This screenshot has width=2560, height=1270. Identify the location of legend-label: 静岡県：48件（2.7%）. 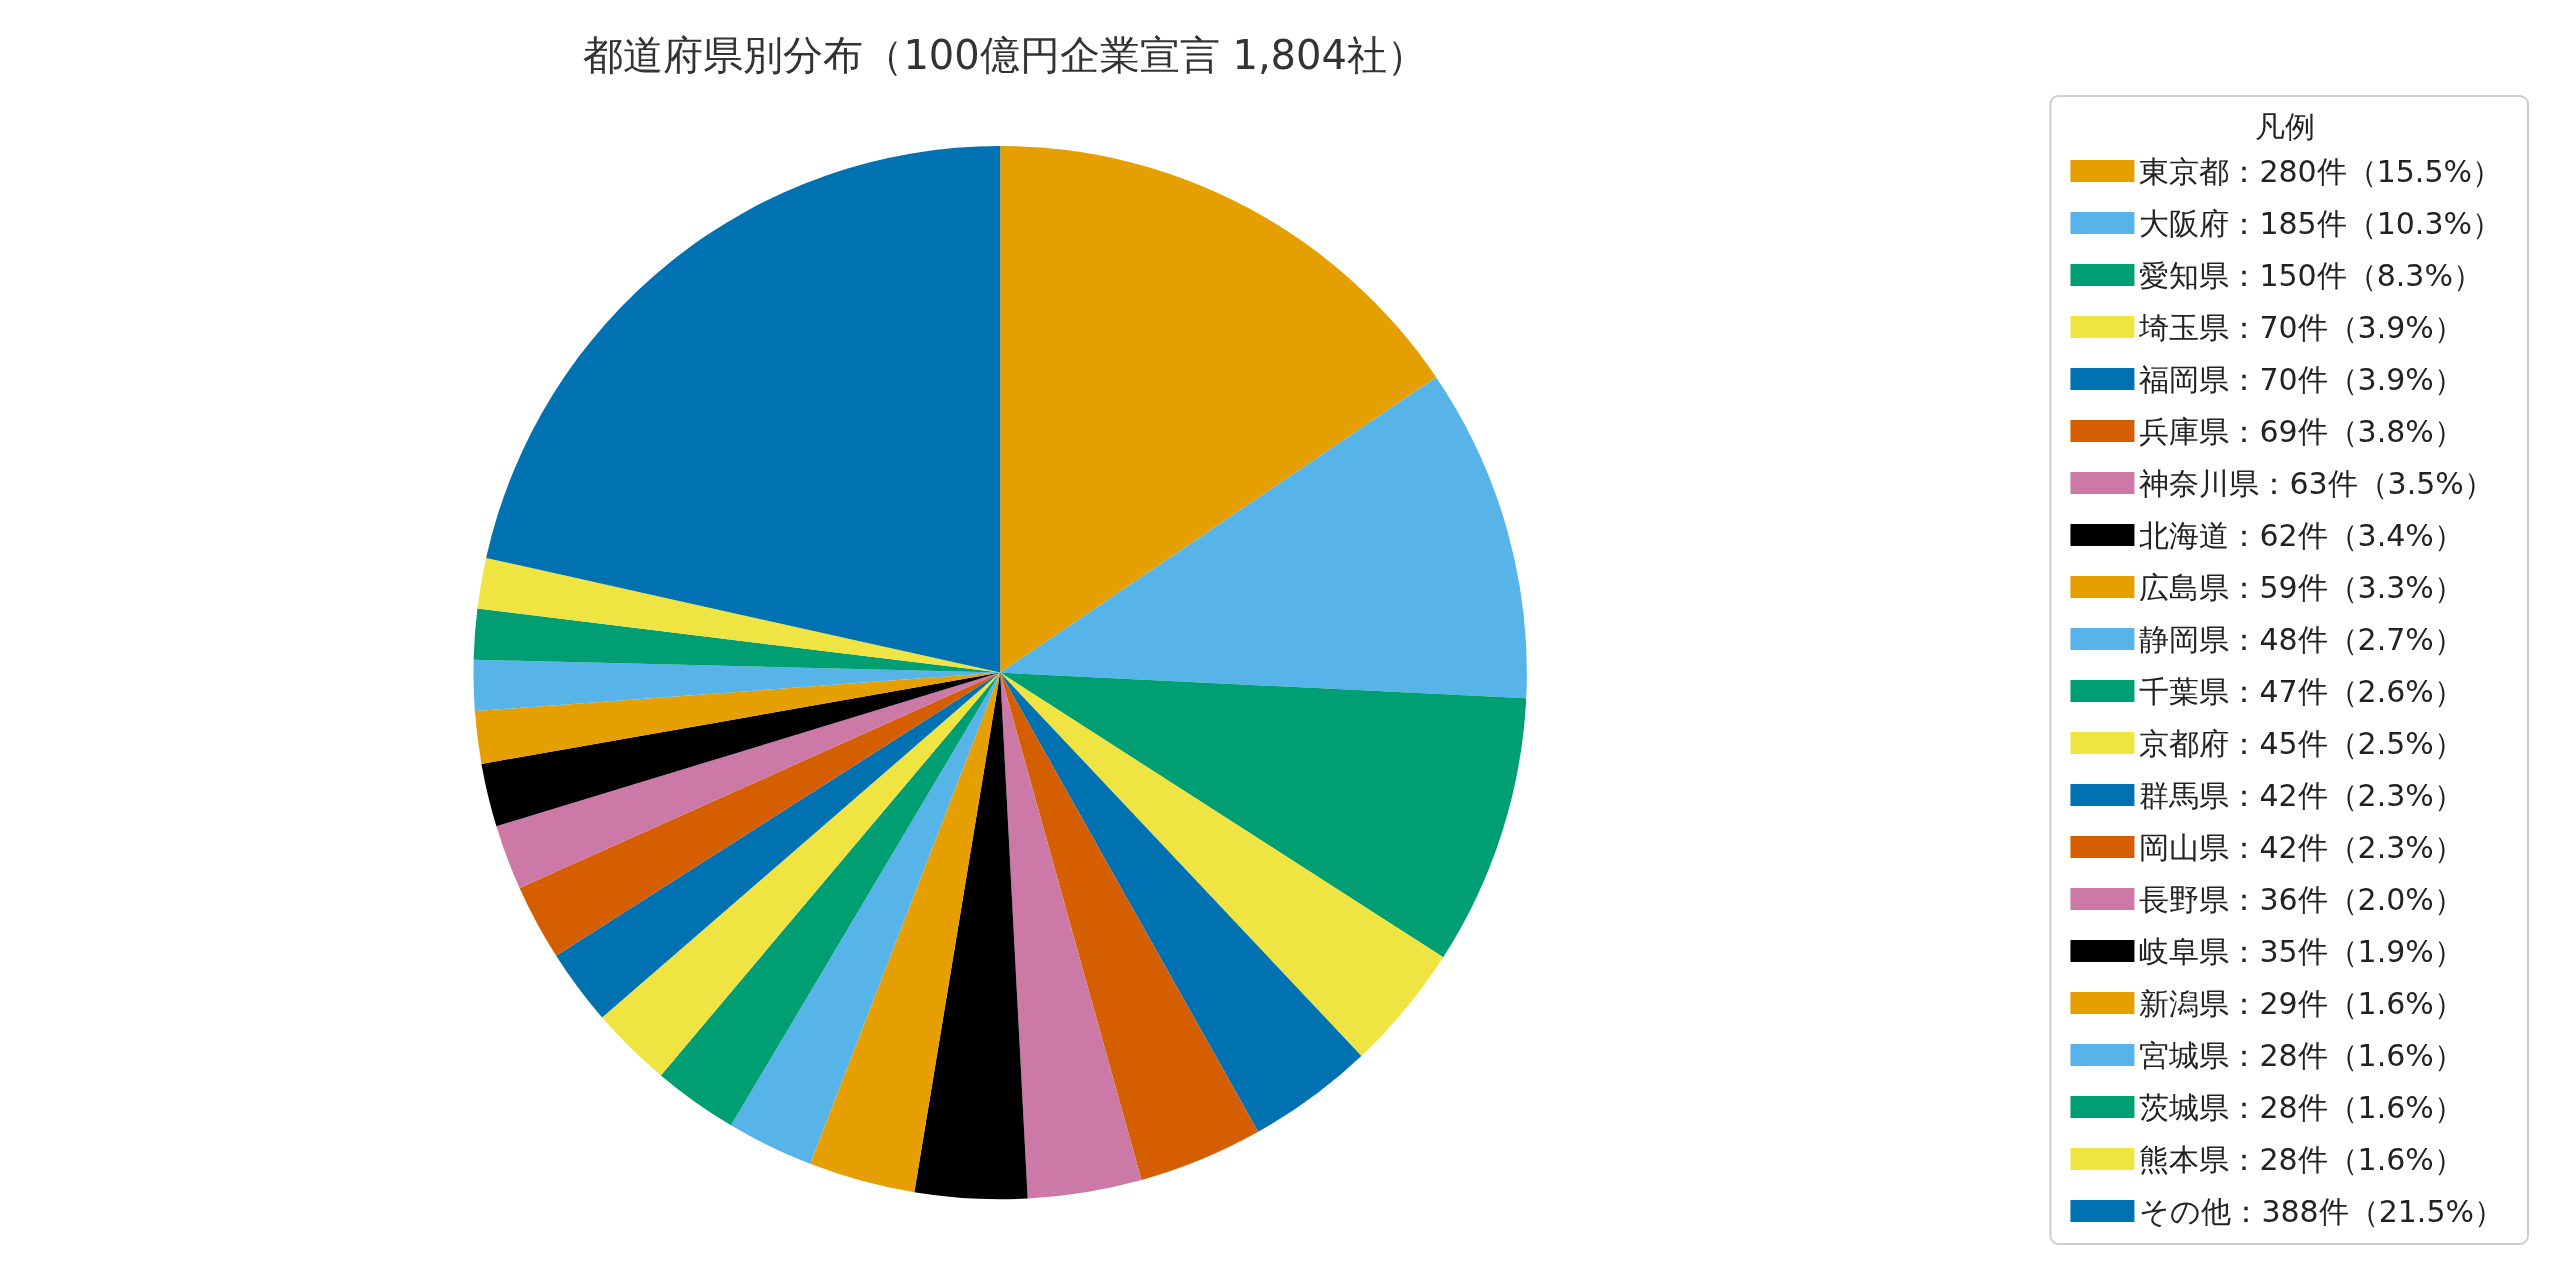
(2301, 639).